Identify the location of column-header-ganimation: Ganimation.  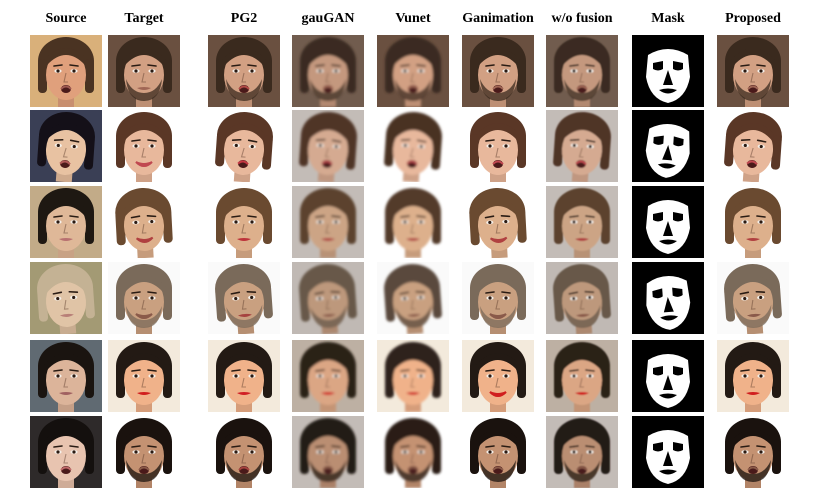
(498, 18).